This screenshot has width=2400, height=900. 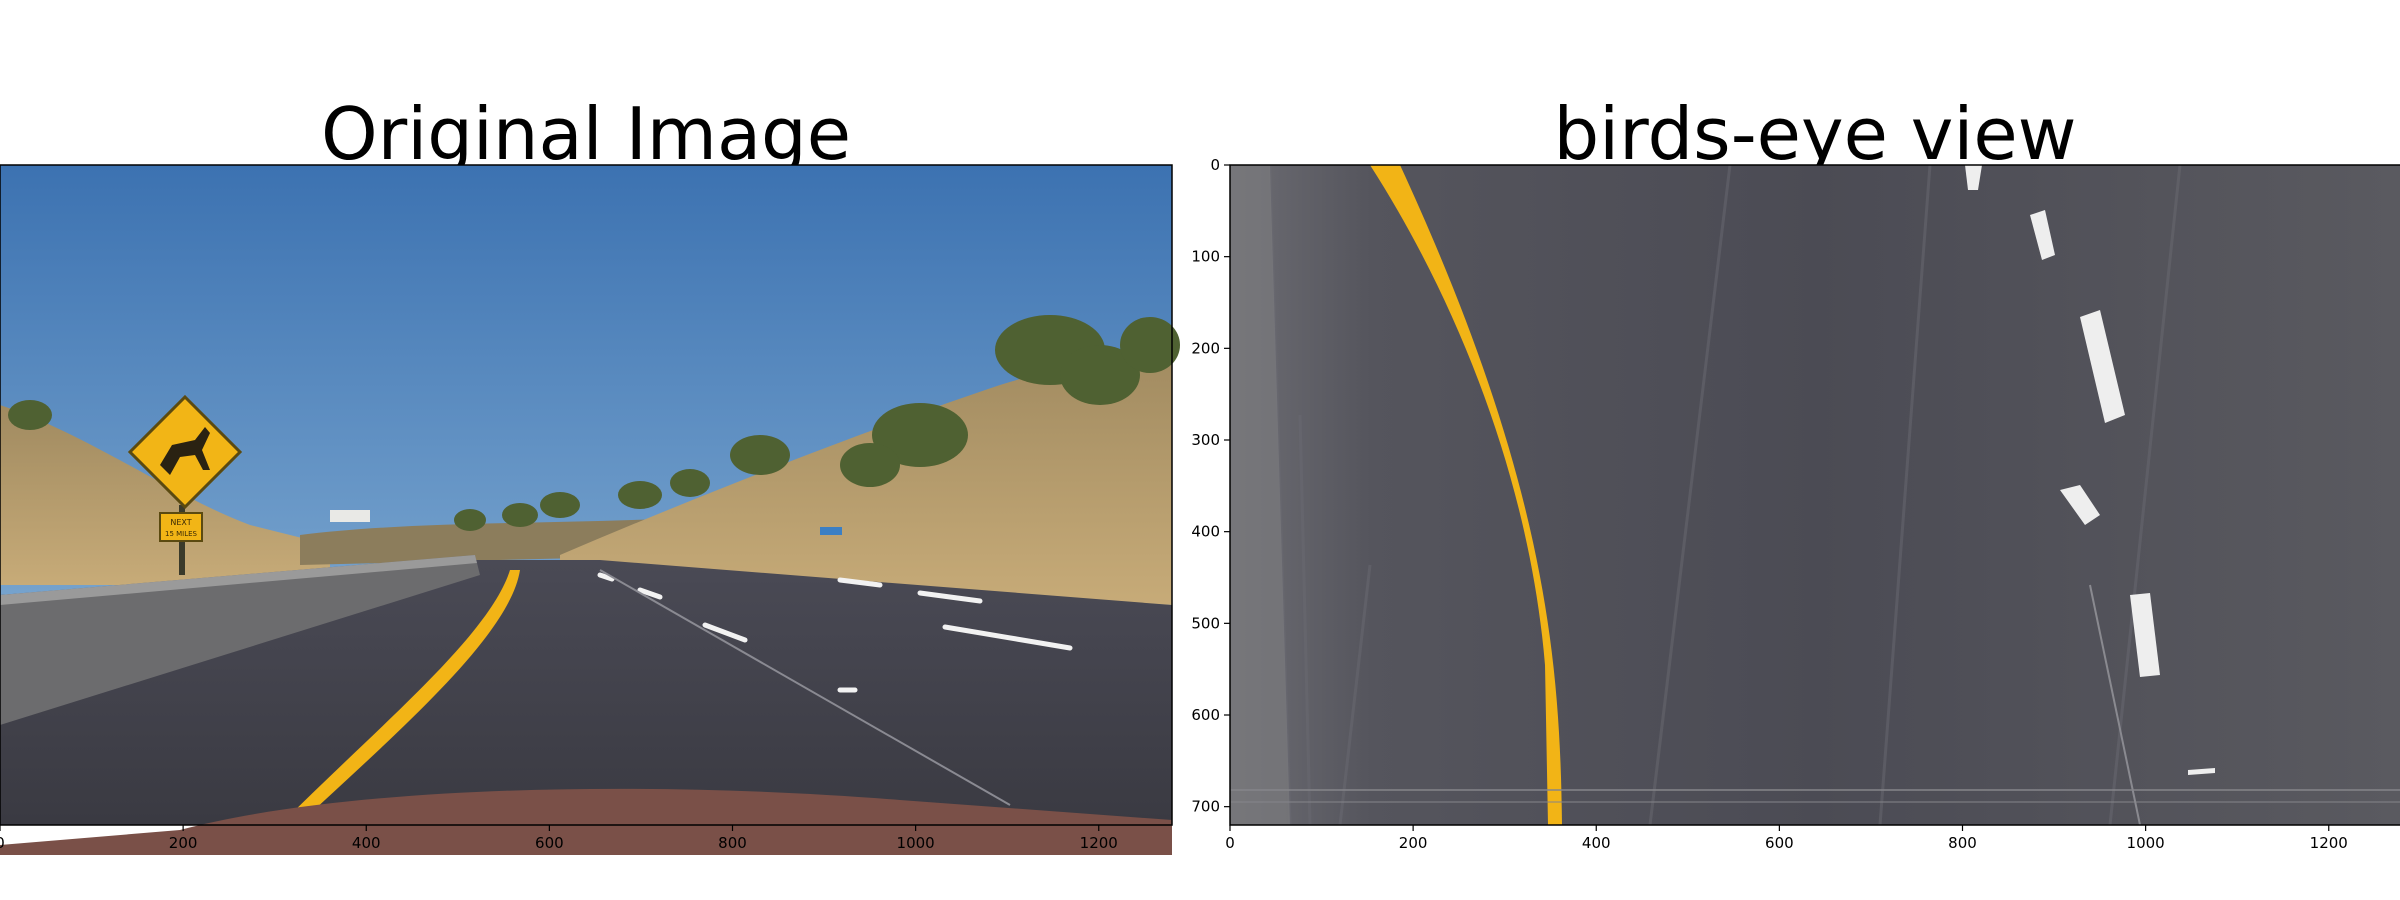 What do you see at coordinates (1205, 440) in the screenshot?
I see `right-y-tick-label: 300` at bounding box center [1205, 440].